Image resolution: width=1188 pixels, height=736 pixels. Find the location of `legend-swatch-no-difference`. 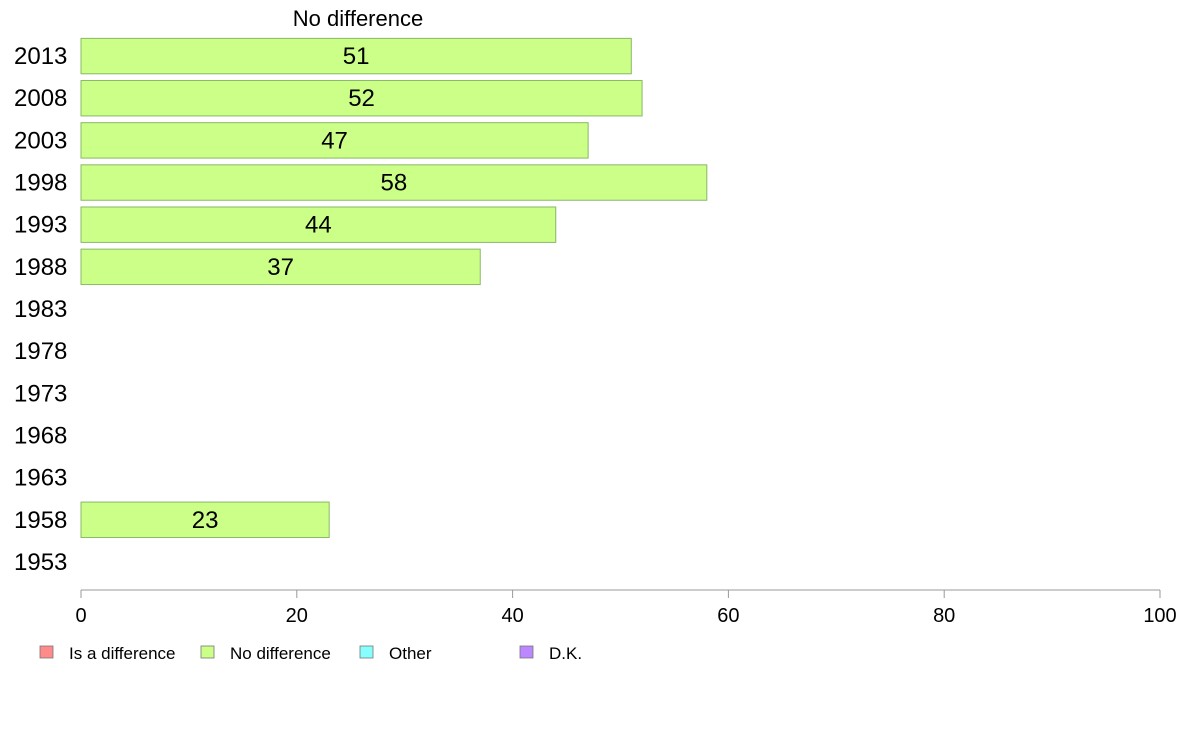

legend-swatch-no-difference is located at coordinates (207, 652).